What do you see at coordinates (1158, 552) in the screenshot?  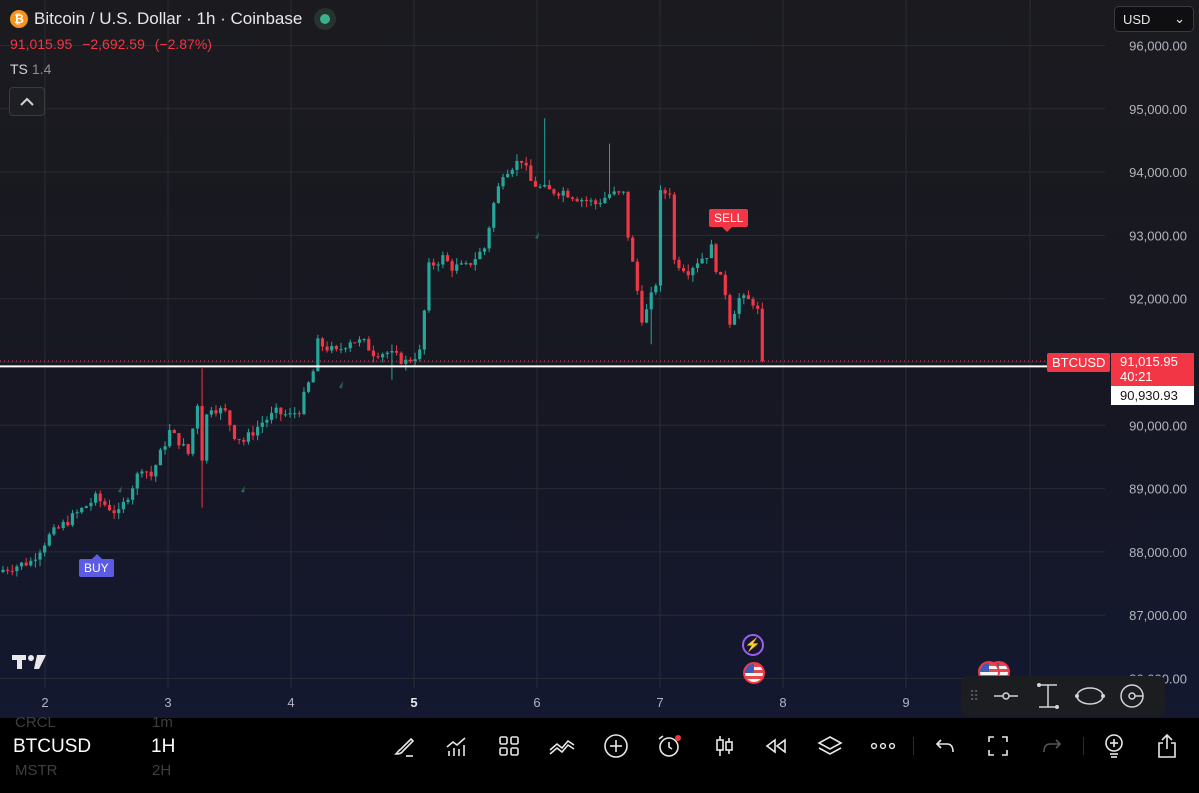 I see `y-axis-tick-label: 88,000.00` at bounding box center [1158, 552].